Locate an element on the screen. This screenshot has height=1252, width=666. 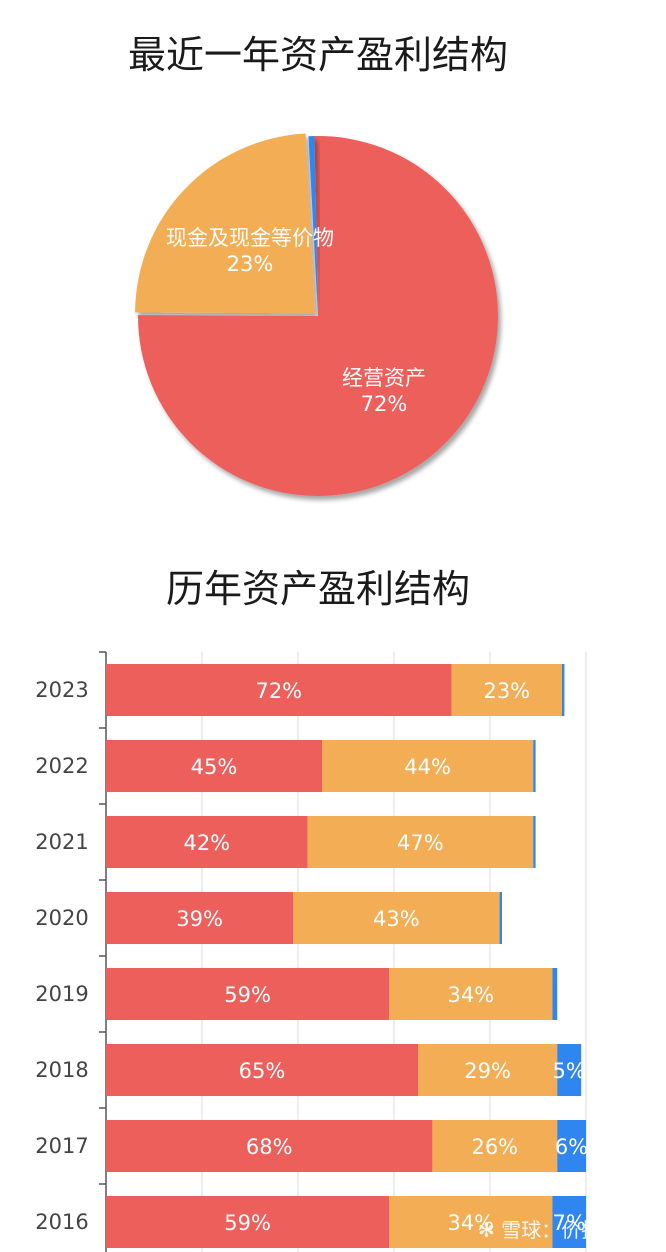
bar-data-label: 39% is located at coordinates (199, 919).